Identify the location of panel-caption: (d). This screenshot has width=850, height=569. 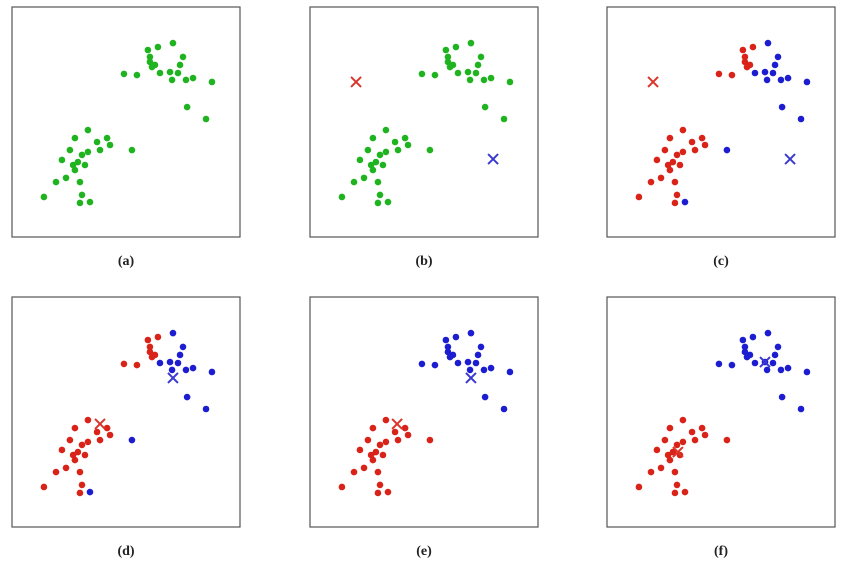
(125, 551).